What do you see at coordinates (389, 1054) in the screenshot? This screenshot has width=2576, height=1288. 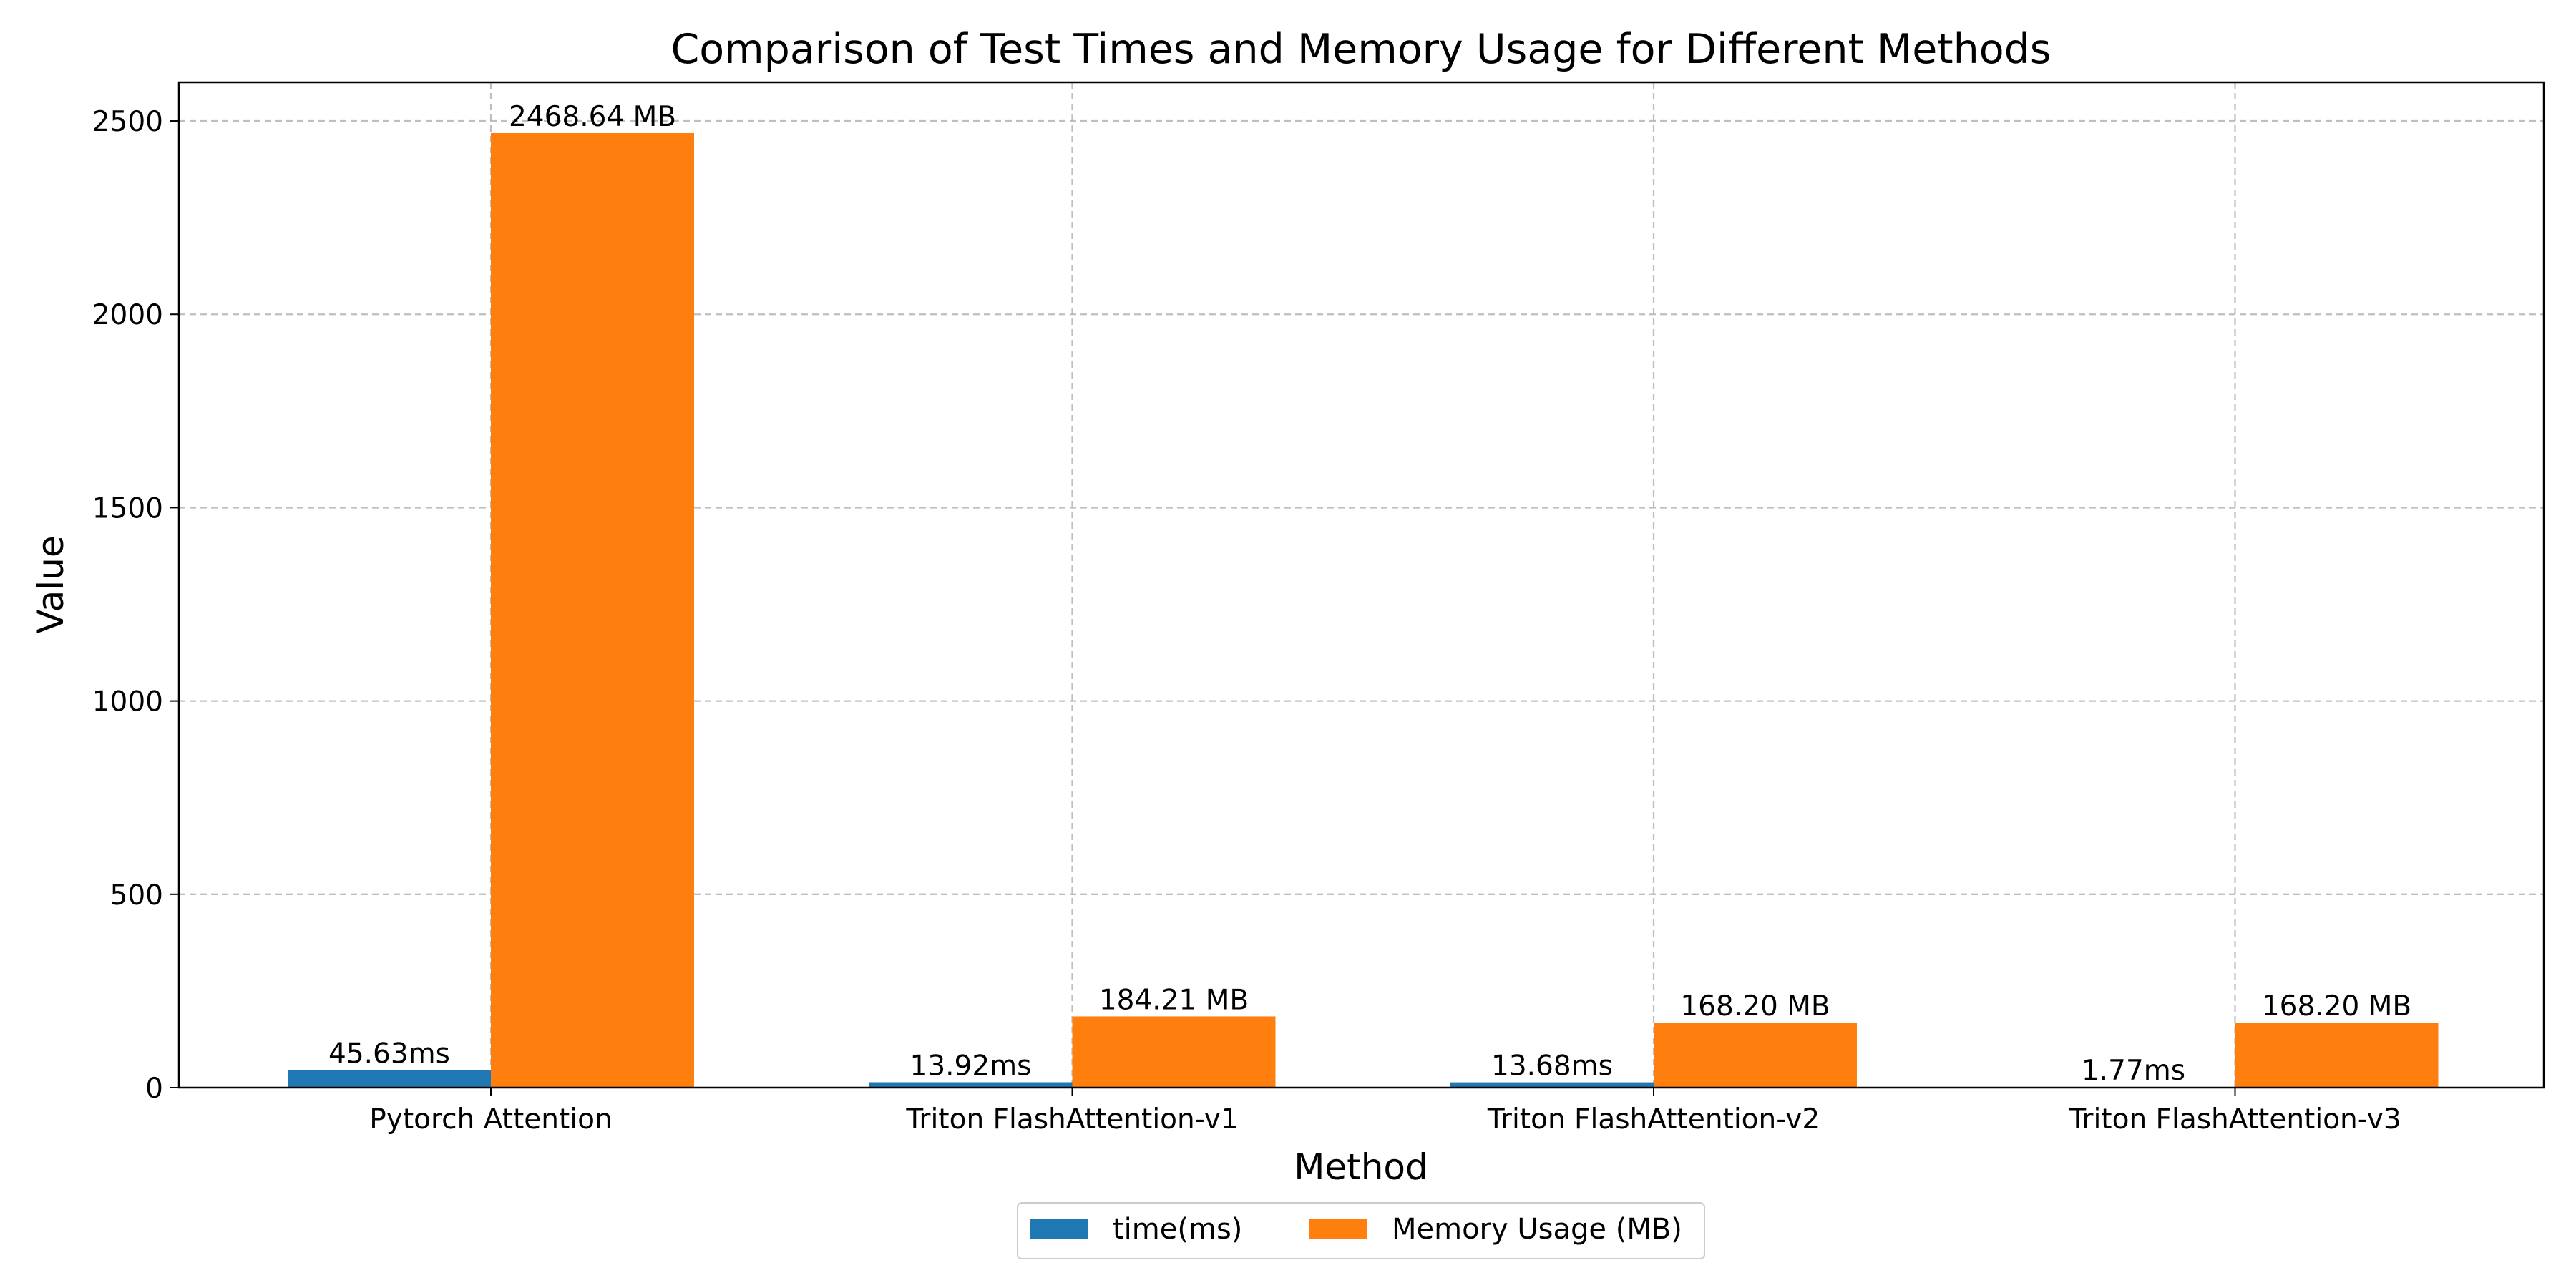 I see `data-label-time: 45.63ms` at bounding box center [389, 1054].